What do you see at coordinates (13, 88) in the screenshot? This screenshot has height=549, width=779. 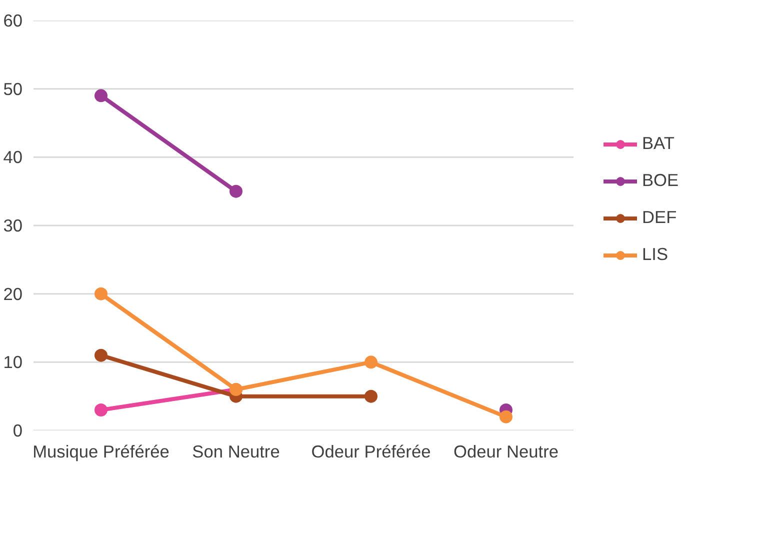 I see `y-tick-label: 50` at bounding box center [13, 88].